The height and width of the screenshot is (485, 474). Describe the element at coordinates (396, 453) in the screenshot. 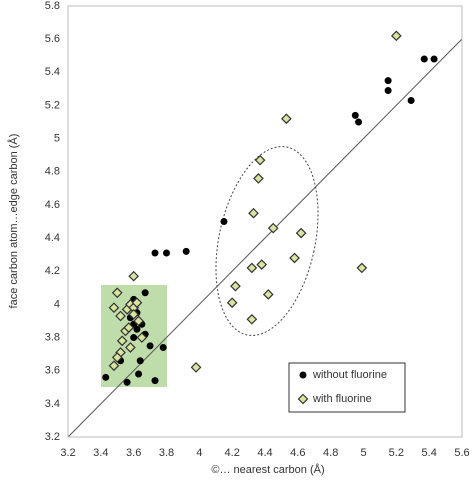

I see `x-tick-label: 5.2` at that location.